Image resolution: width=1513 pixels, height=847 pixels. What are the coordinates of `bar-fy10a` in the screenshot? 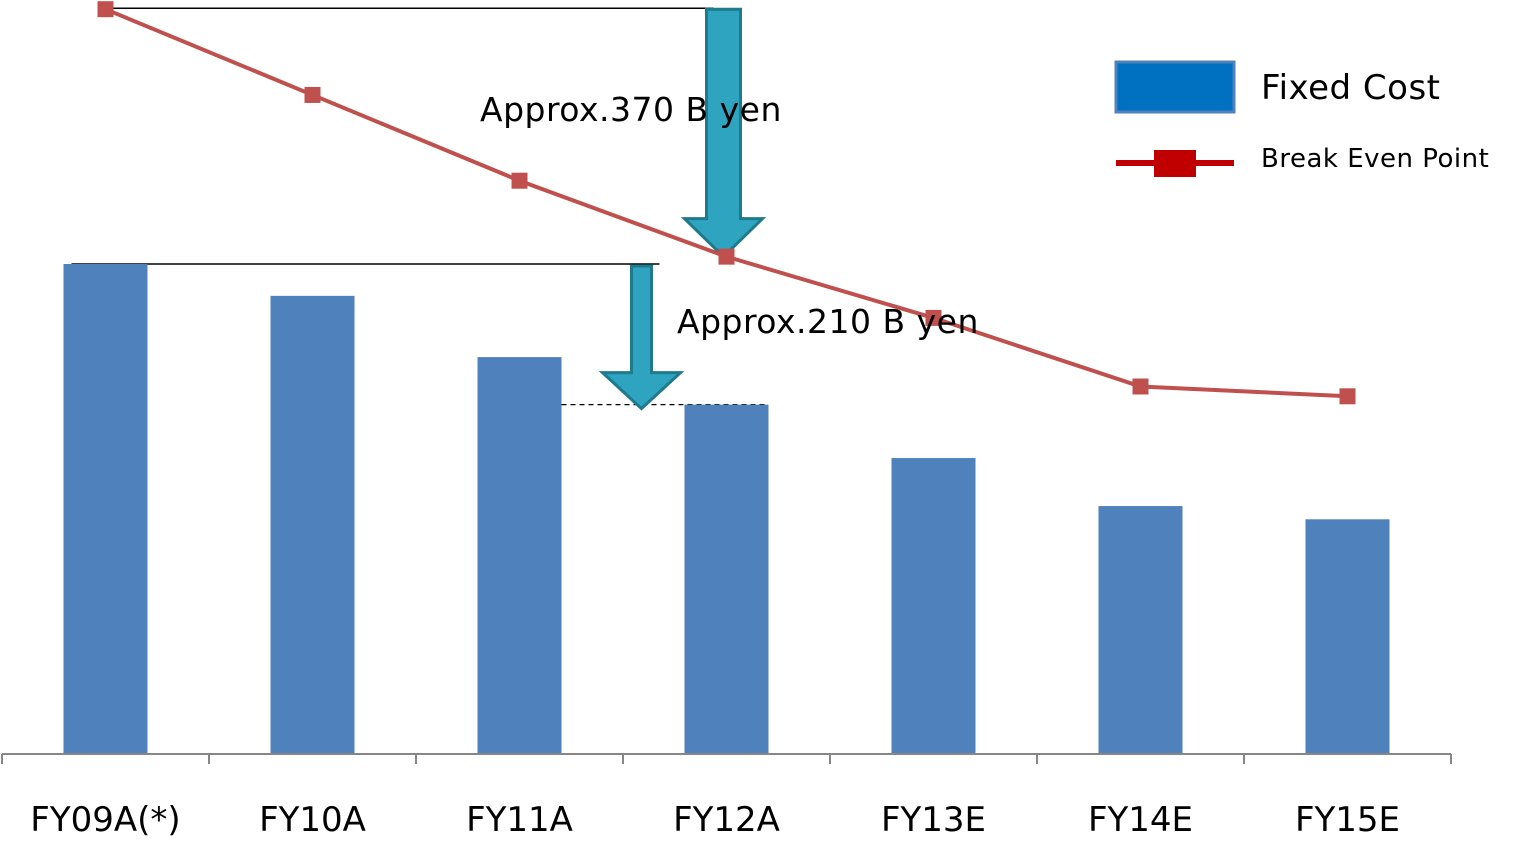 It's located at (312, 524).